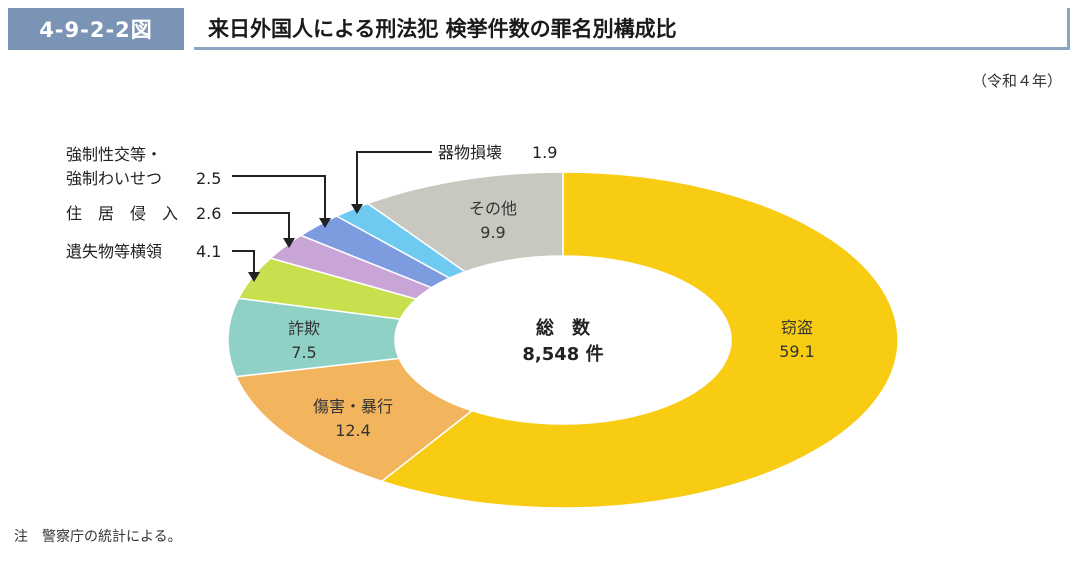  I want to click on title-bar: 来日外国人による刑法犯 検挙件数の罪名別構成比, so click(632, 29).